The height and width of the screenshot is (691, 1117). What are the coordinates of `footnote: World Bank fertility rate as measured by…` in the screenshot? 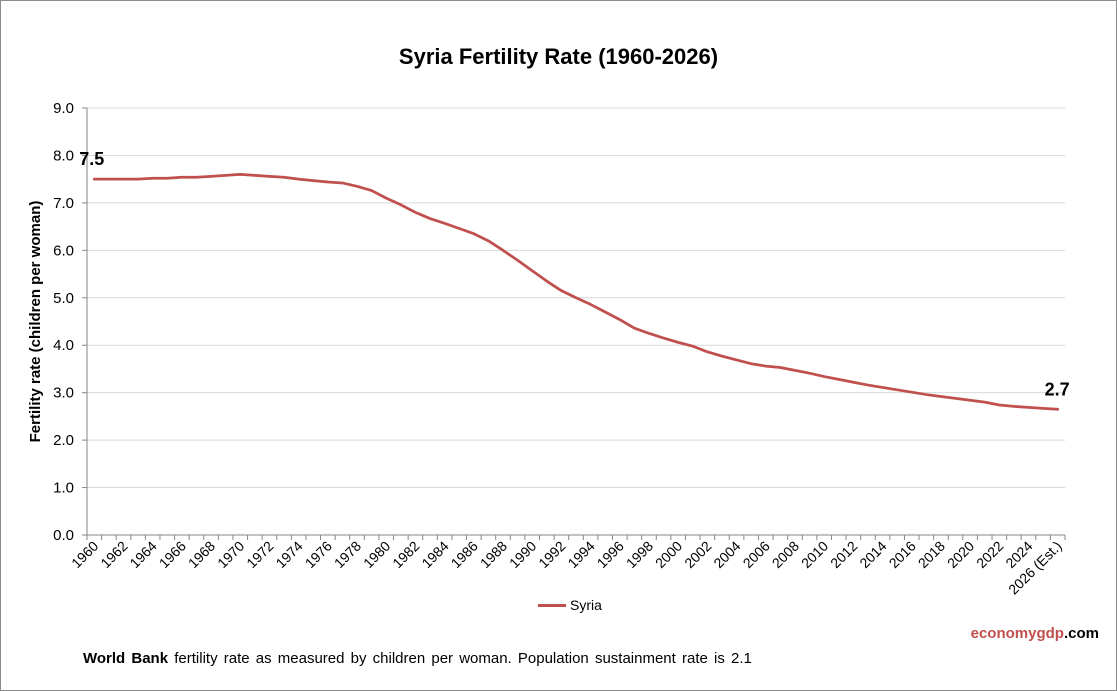 It's located at (417, 658).